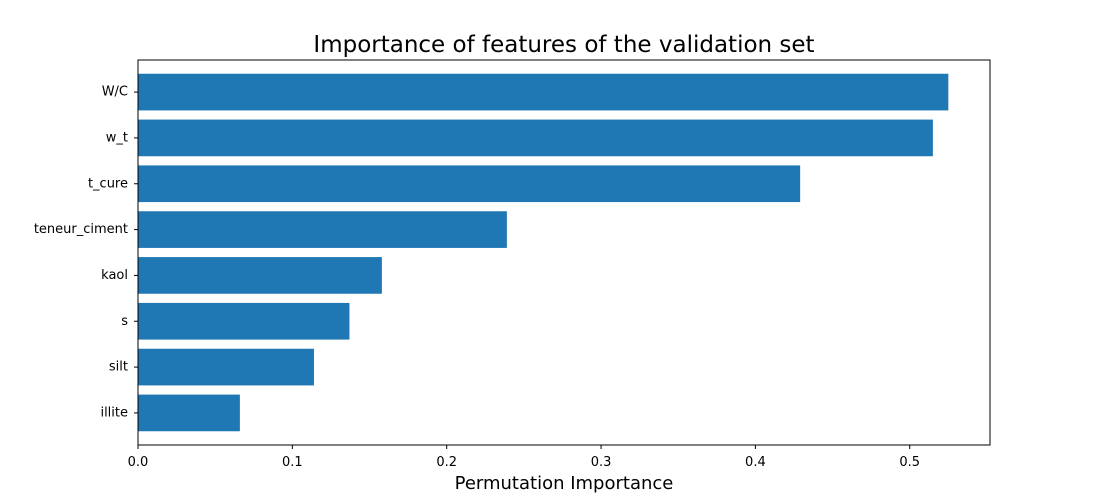 The height and width of the screenshot is (504, 1100). Describe the element at coordinates (446, 462) in the screenshot. I see `x-tick-label-2: 0.2` at that location.